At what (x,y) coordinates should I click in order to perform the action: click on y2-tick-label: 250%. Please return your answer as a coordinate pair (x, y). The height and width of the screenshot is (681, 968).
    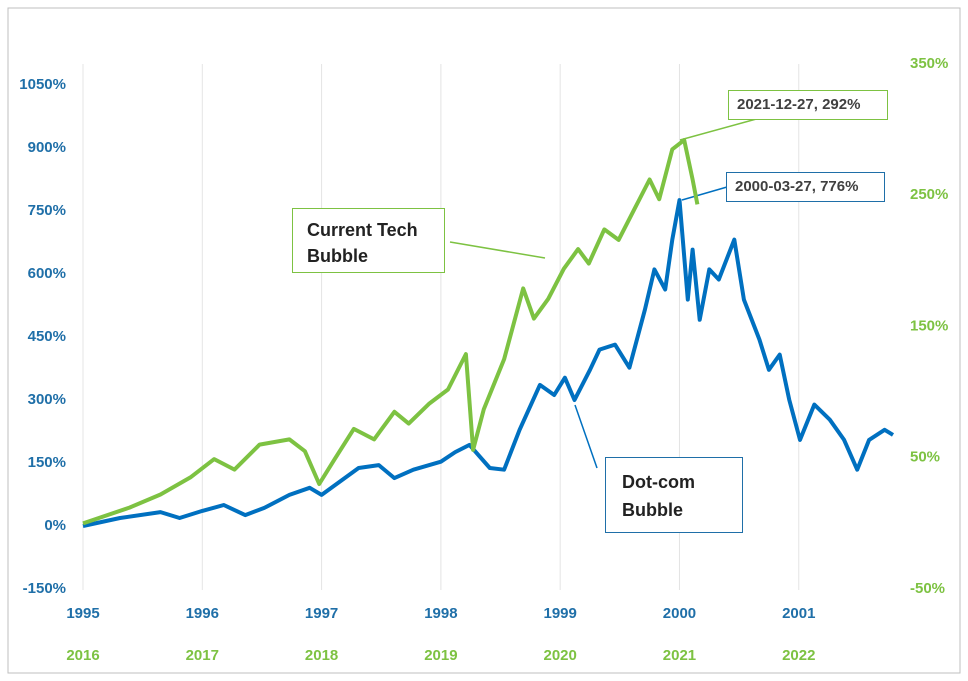
    Looking at the image, I should click on (929, 194).